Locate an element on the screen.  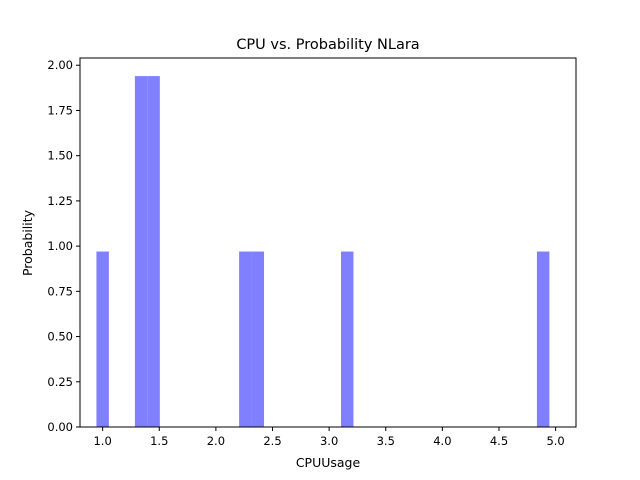
x-tick-label: 3.0 is located at coordinates (329, 441).